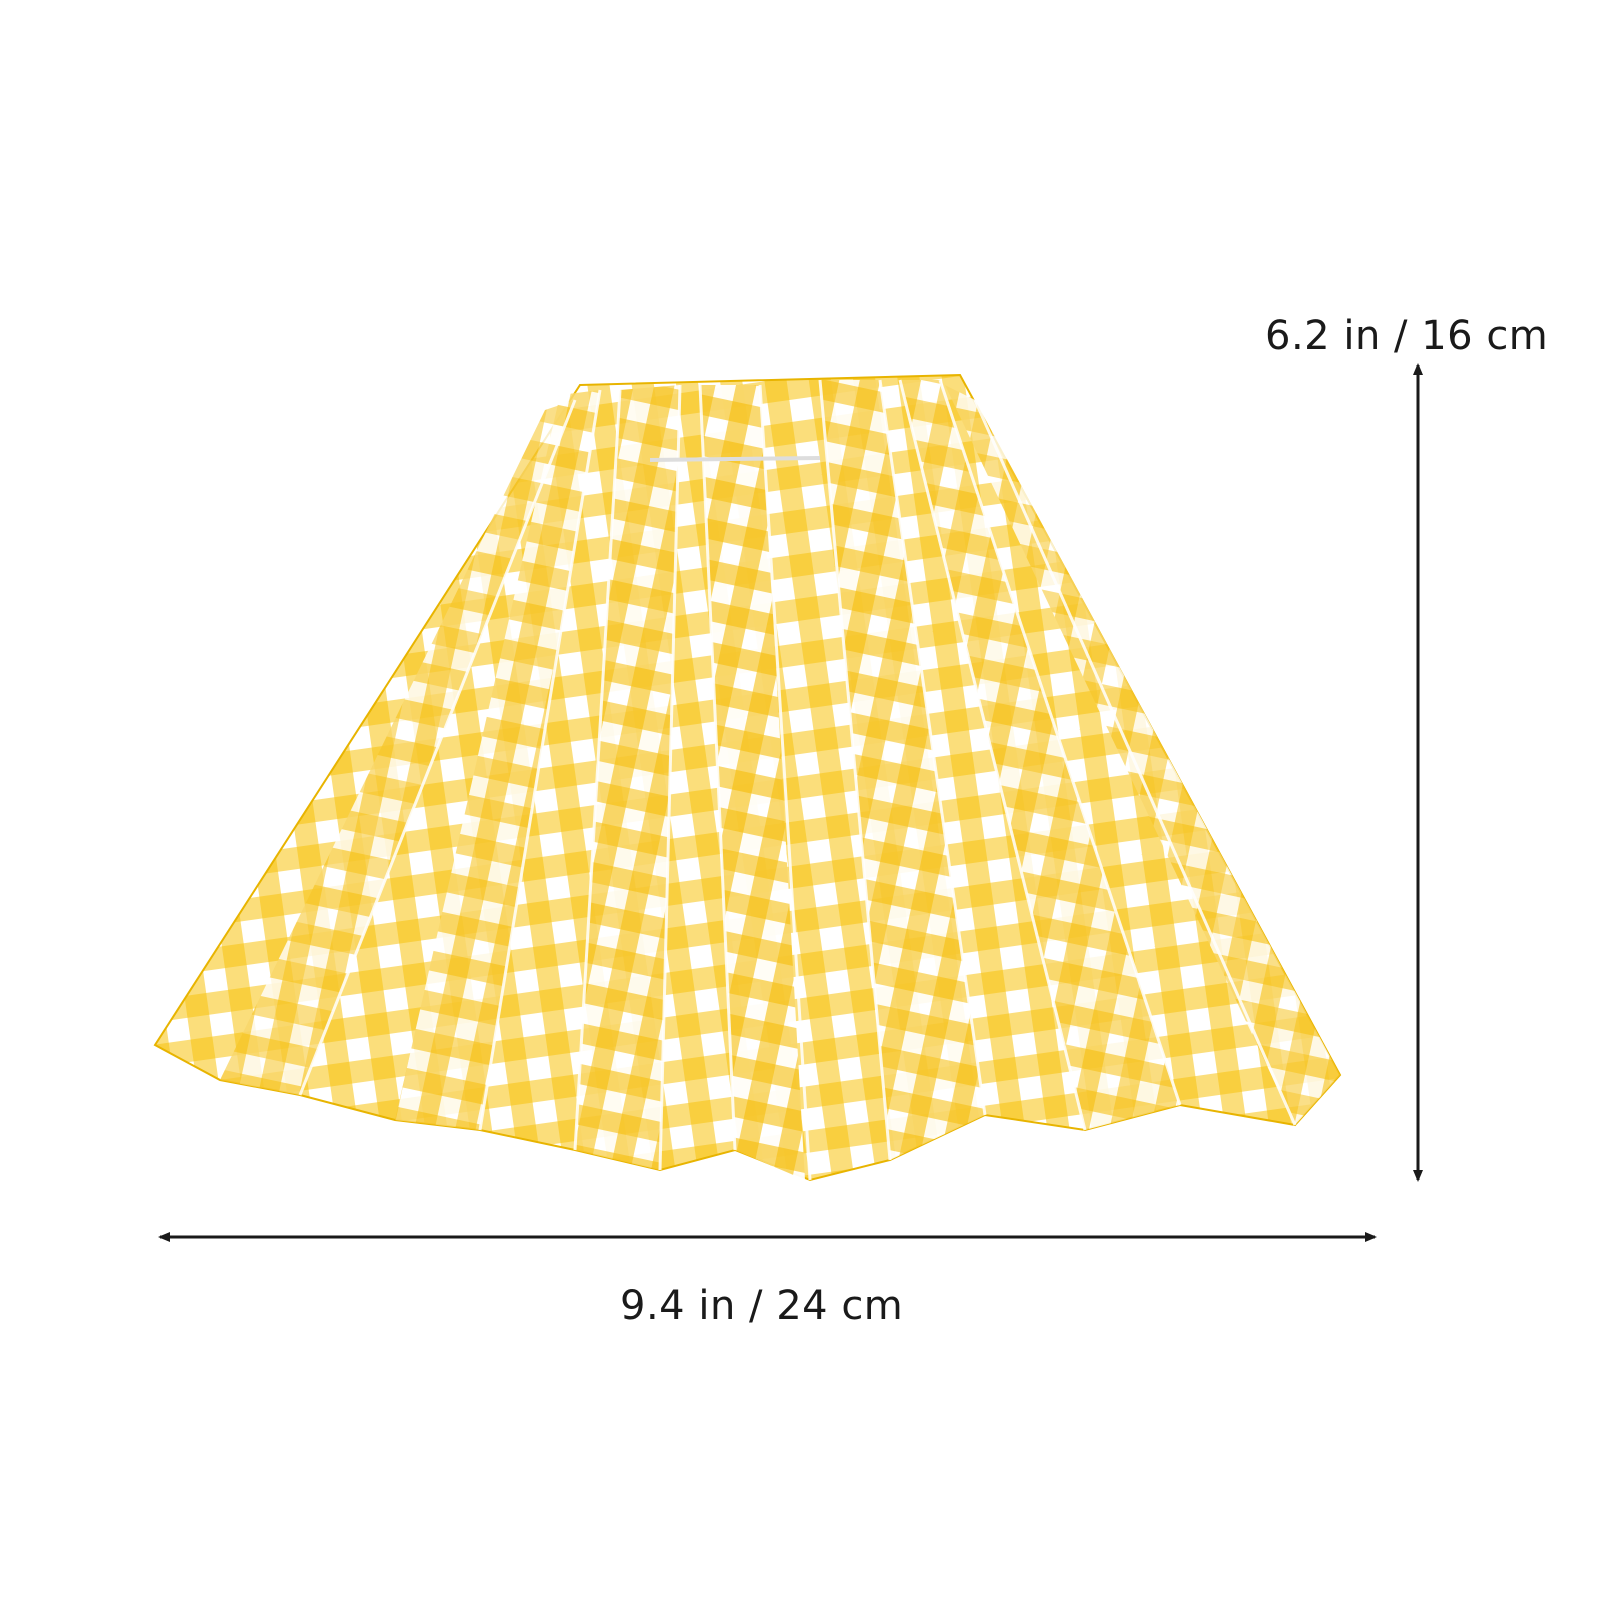 This screenshot has width=1603, height=1603. Describe the element at coordinates (735, 459) in the screenshot. I see `wire-frame` at that location.